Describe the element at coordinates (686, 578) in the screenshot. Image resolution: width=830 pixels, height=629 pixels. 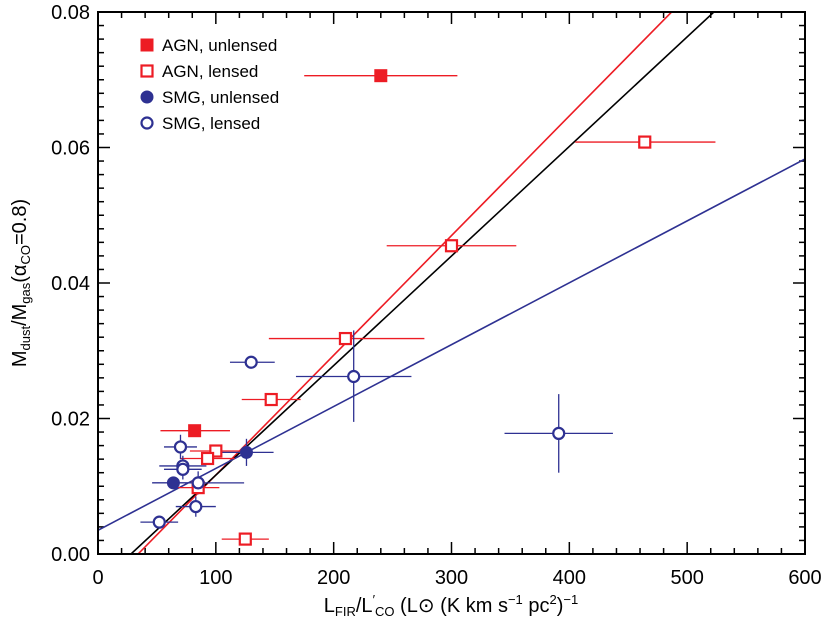
I see `x-tick-label: 500` at that location.